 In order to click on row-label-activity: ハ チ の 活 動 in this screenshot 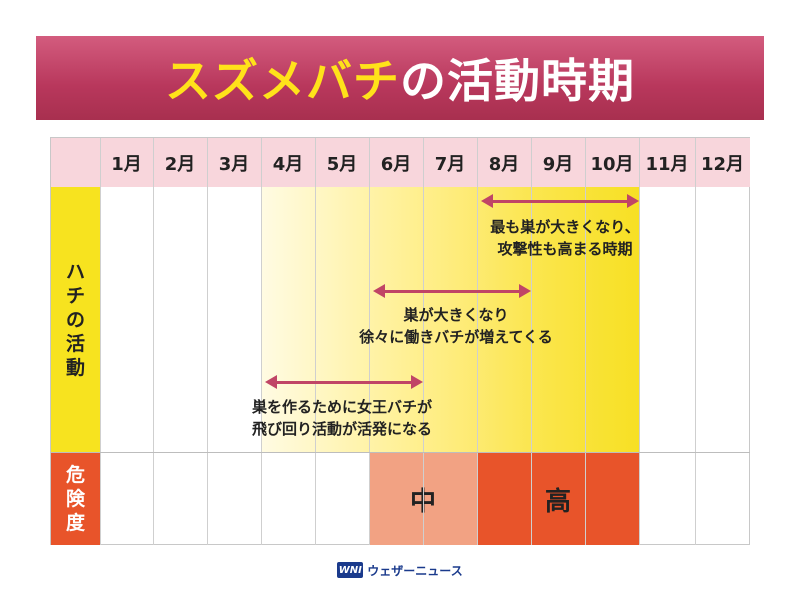, I will do `click(75, 319)`.